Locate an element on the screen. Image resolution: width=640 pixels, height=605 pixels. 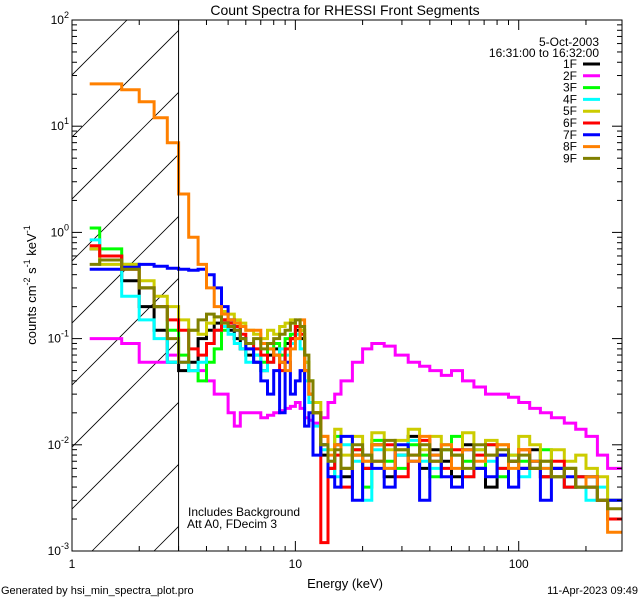
y-tick-label: 10⁰ is located at coordinates (60, 230).